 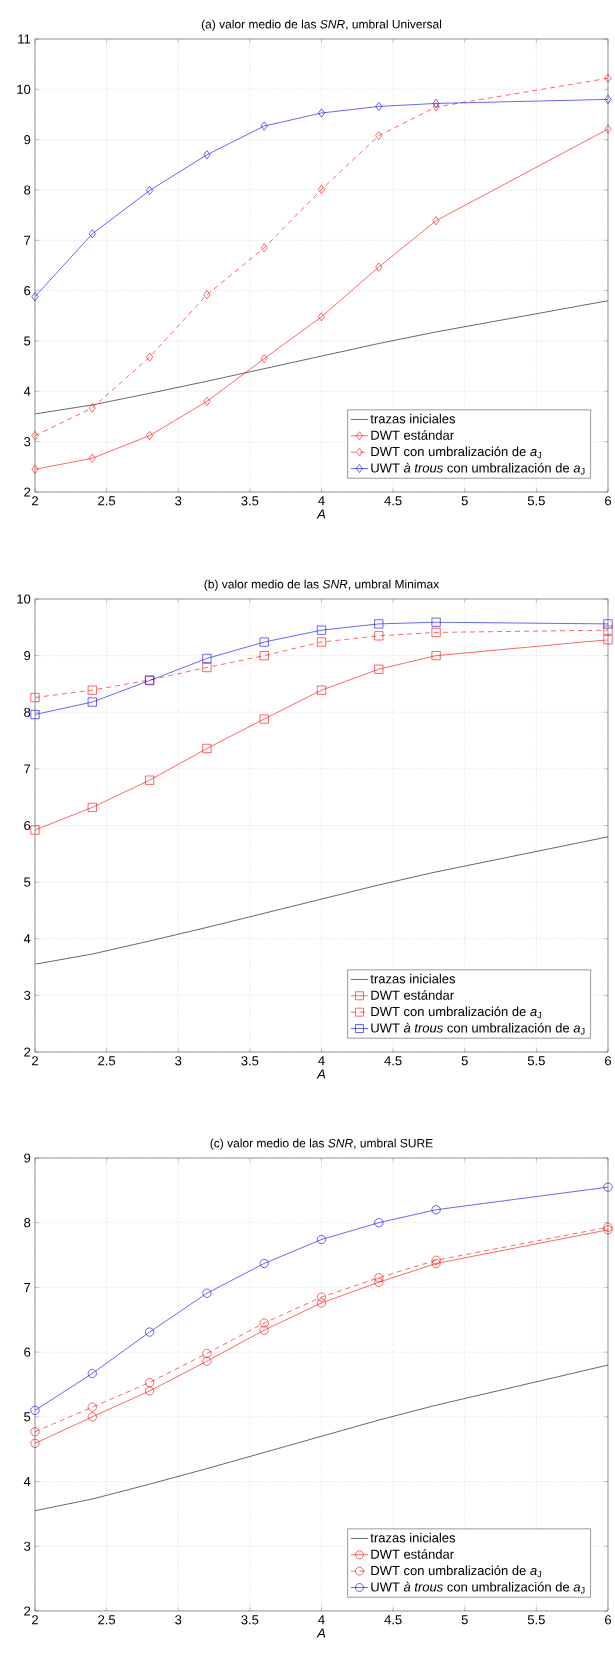 What do you see at coordinates (321, 1144) in the screenshot?
I see `chart-title: (c) valor medio de las SNR, umbral SURE` at bounding box center [321, 1144].